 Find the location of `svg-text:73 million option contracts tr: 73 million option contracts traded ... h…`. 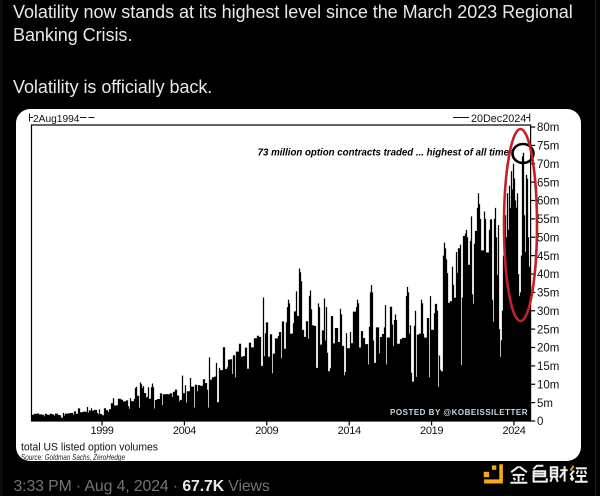

svg-text:73 million option contracts tr: 73 million option contracts traded ... h… is located at coordinates (384, 152).